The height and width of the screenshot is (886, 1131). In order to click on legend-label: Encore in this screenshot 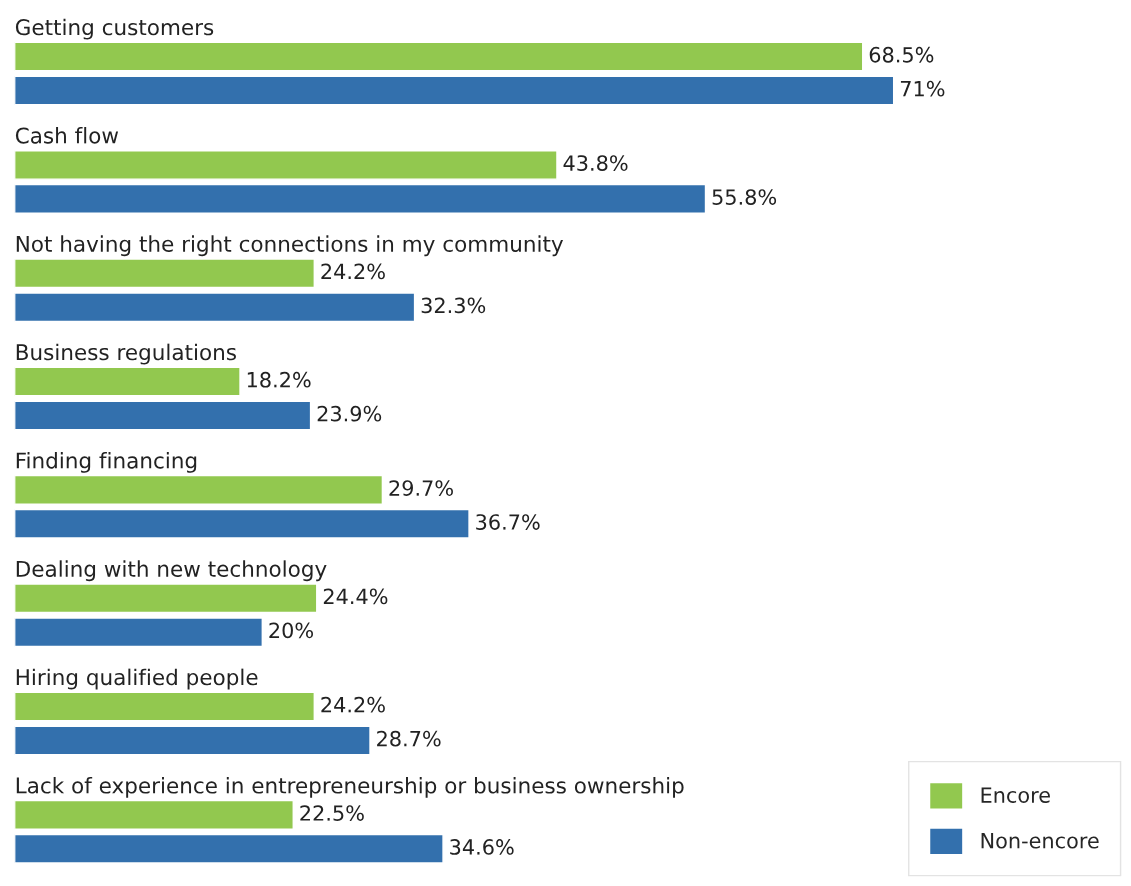, I will do `click(1015, 795)`.